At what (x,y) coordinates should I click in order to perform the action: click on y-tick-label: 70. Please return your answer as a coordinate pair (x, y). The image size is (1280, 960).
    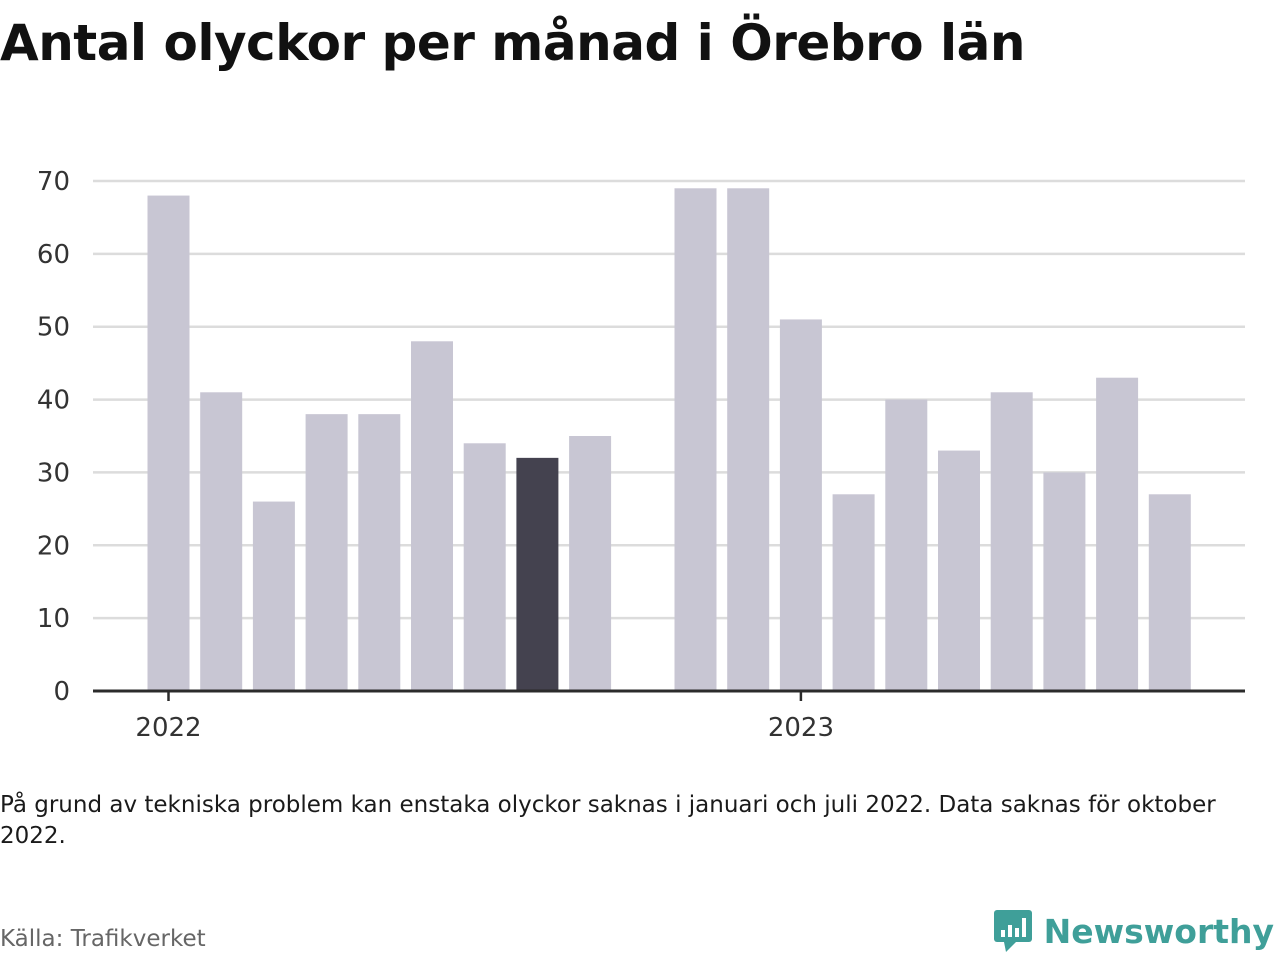
    Looking at the image, I should click on (53, 182).